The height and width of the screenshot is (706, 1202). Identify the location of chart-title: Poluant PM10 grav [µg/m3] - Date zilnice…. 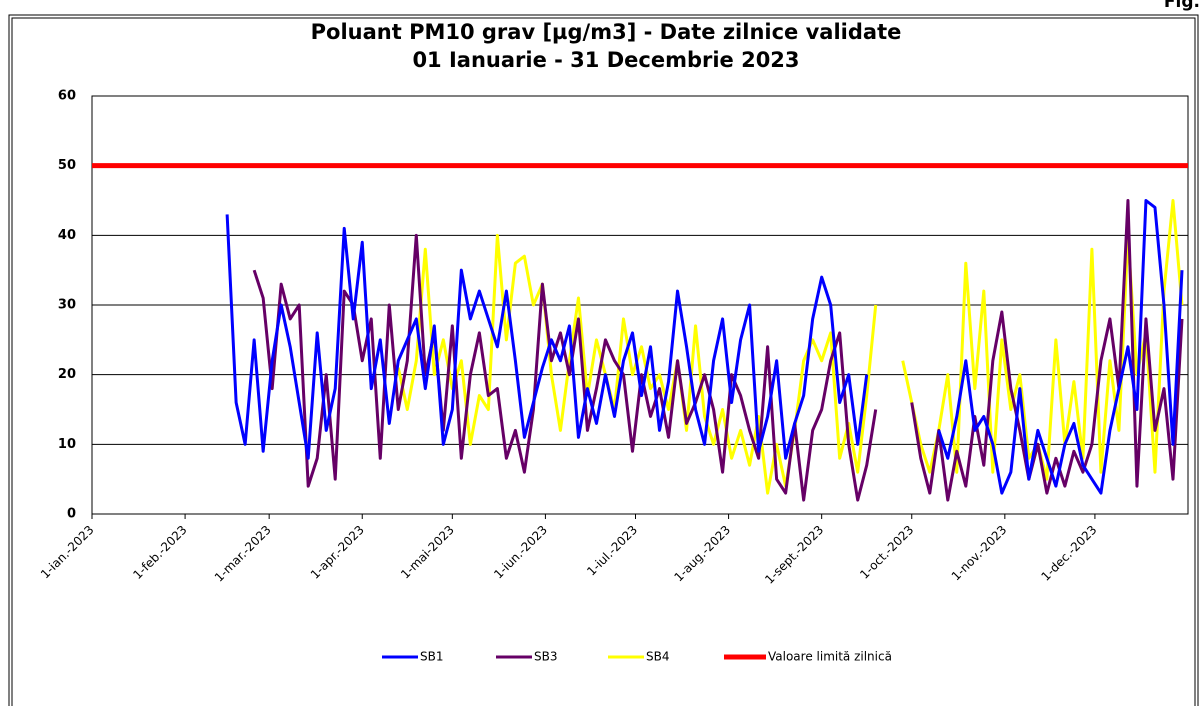
(606, 32).